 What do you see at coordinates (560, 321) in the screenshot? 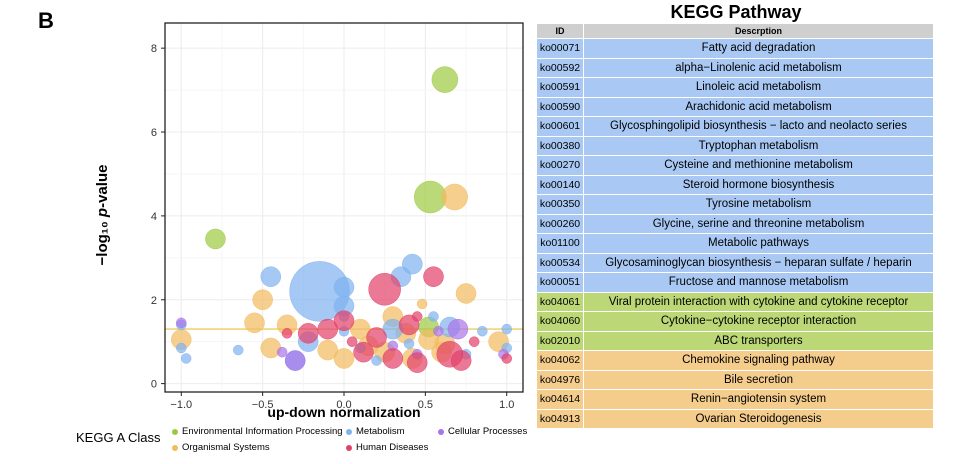
I see `kegg-row-id: ko04060` at bounding box center [560, 321].